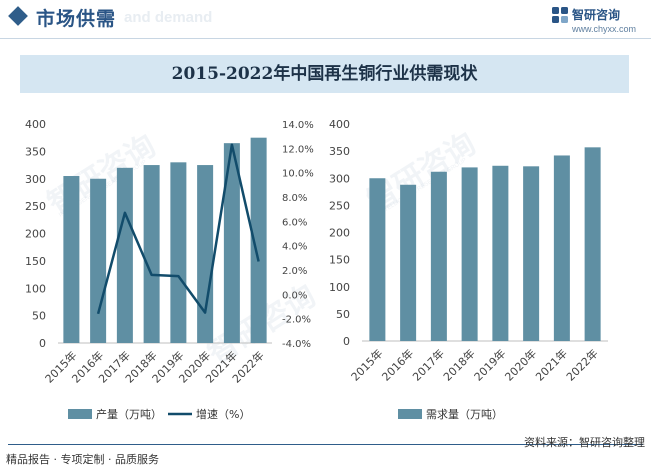 The image size is (651, 470). Describe the element at coordinates (294, 247) in the screenshot. I see `y-right-tick-label: 4.0%` at that location.